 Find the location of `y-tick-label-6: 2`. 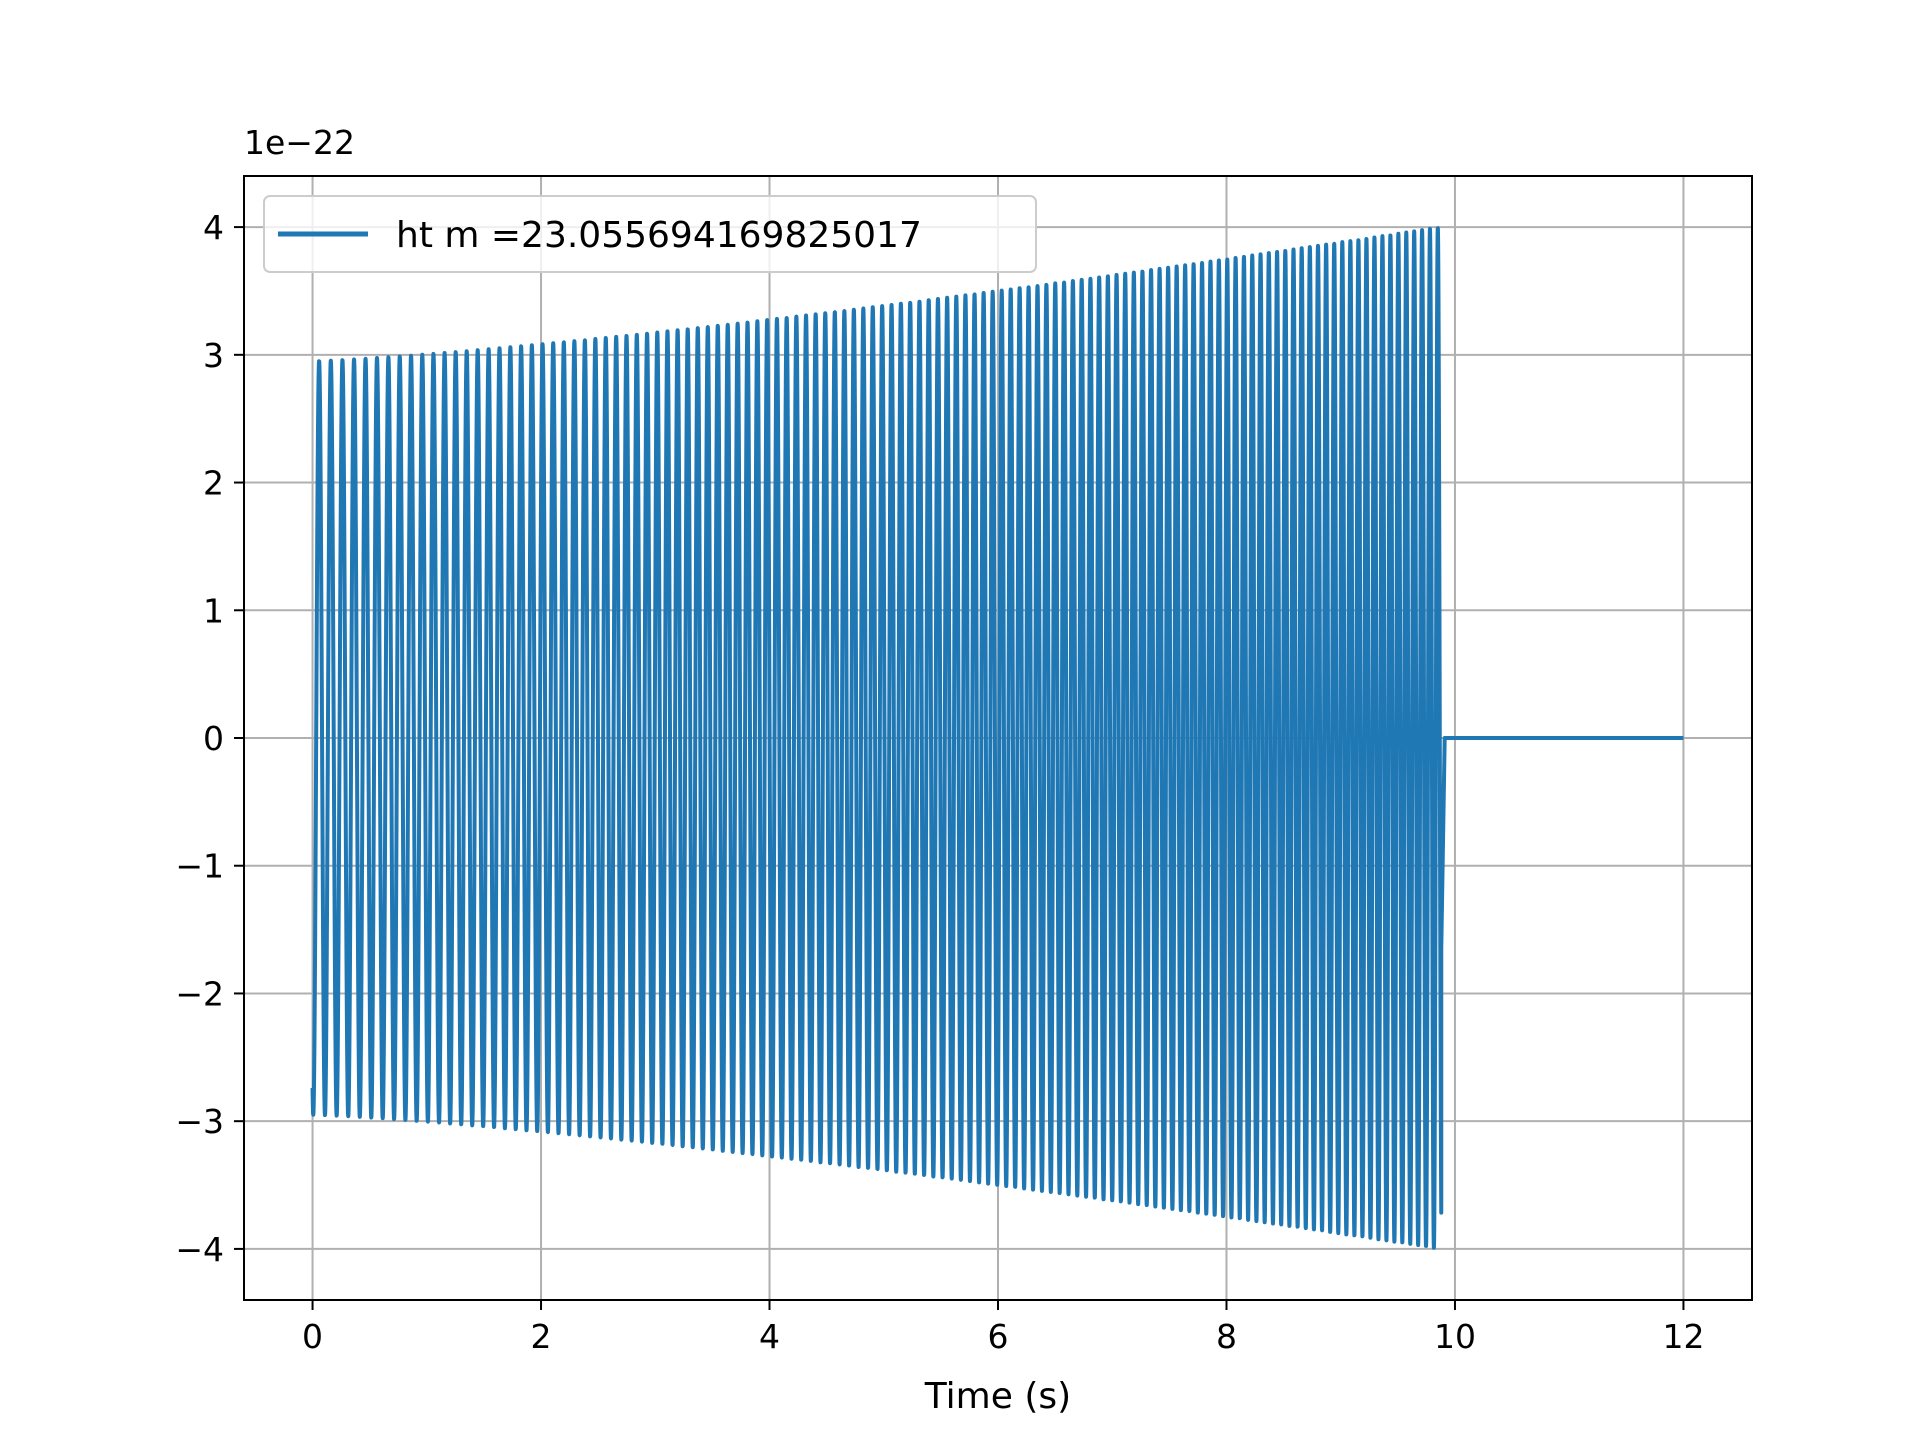

y-tick-label-6: 2 is located at coordinates (213, 483).